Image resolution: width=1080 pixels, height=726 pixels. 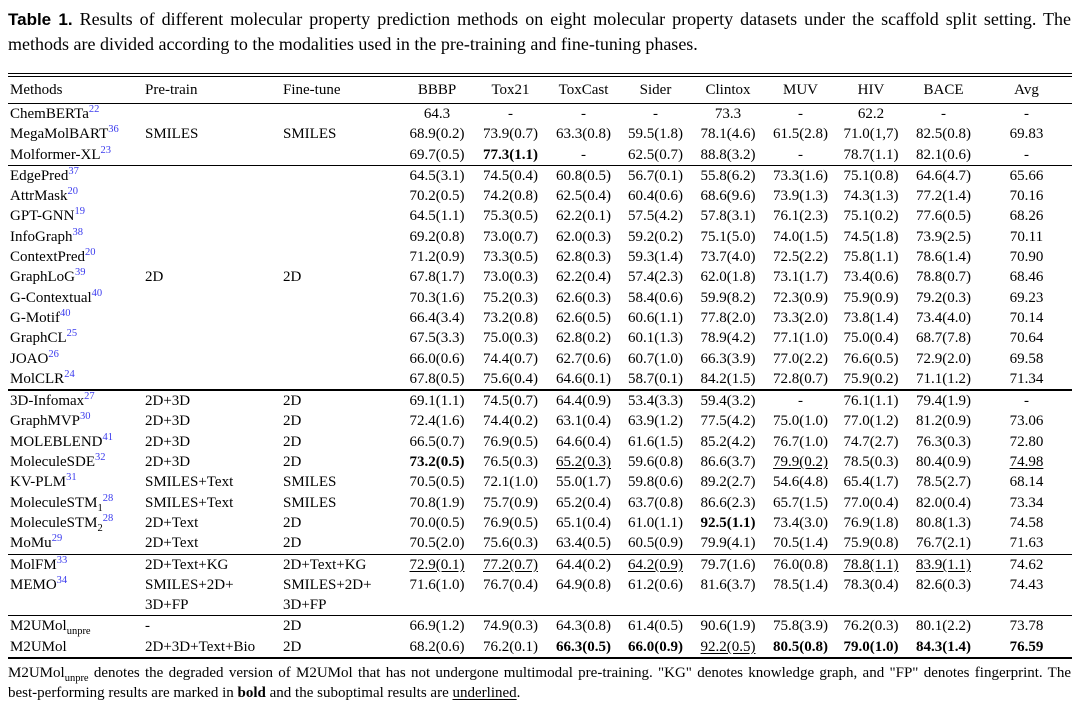 What do you see at coordinates (94, 109) in the screenshot?
I see `citation-ref: 22` at bounding box center [94, 109].